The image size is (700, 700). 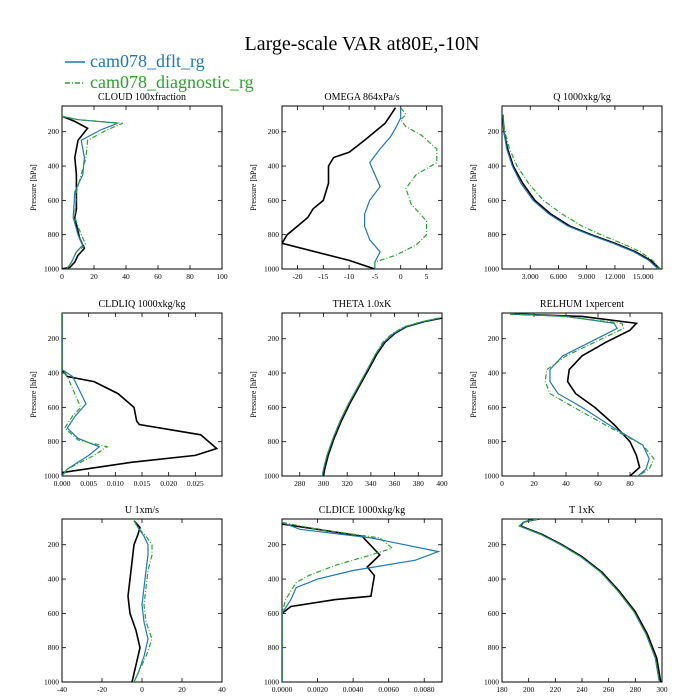 What do you see at coordinates (427, 276) in the screenshot?
I see `x-tick-label: 5` at bounding box center [427, 276].